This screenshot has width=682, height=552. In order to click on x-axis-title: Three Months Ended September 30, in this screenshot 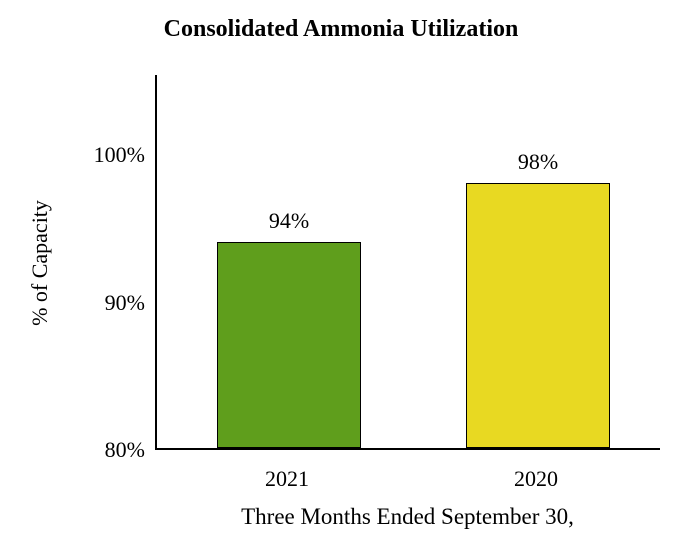, I will do `click(407, 516)`.